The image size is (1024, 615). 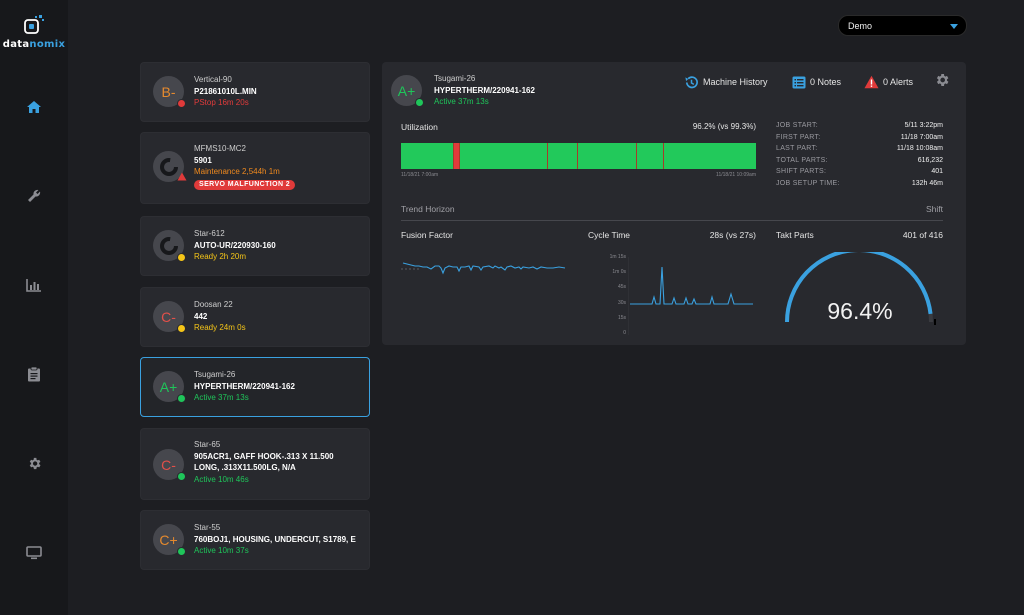 I want to click on stat-value: 11/18 10:08am, so click(x=919, y=148).